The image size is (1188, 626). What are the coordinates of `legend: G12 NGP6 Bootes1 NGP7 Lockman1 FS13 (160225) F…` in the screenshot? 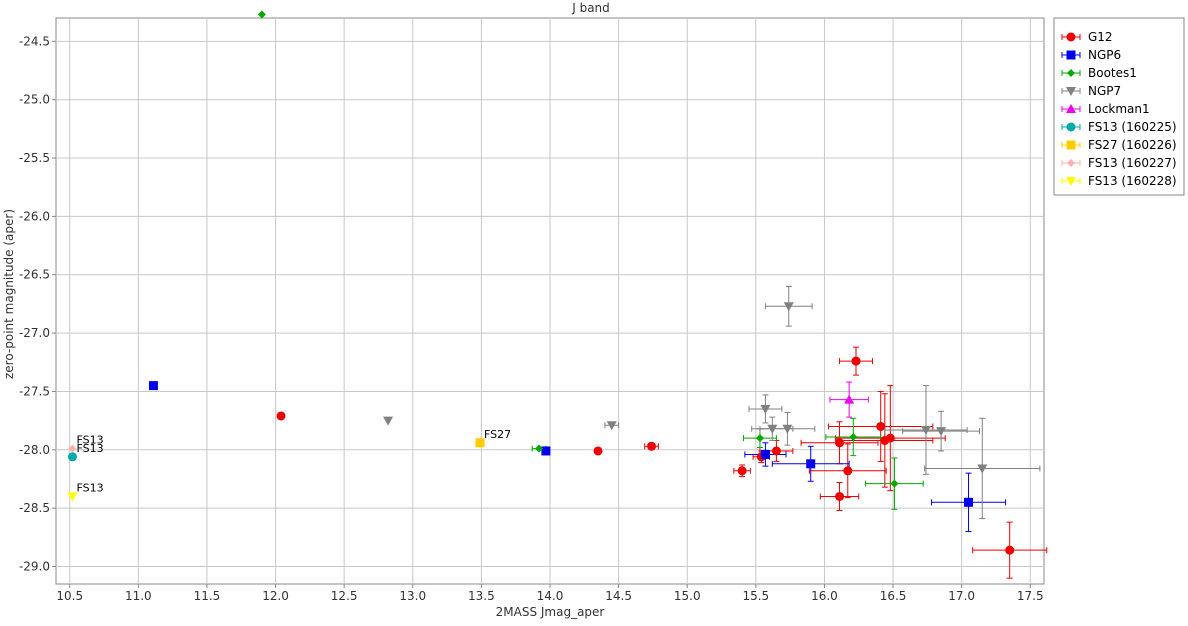 It's located at (1119, 106).